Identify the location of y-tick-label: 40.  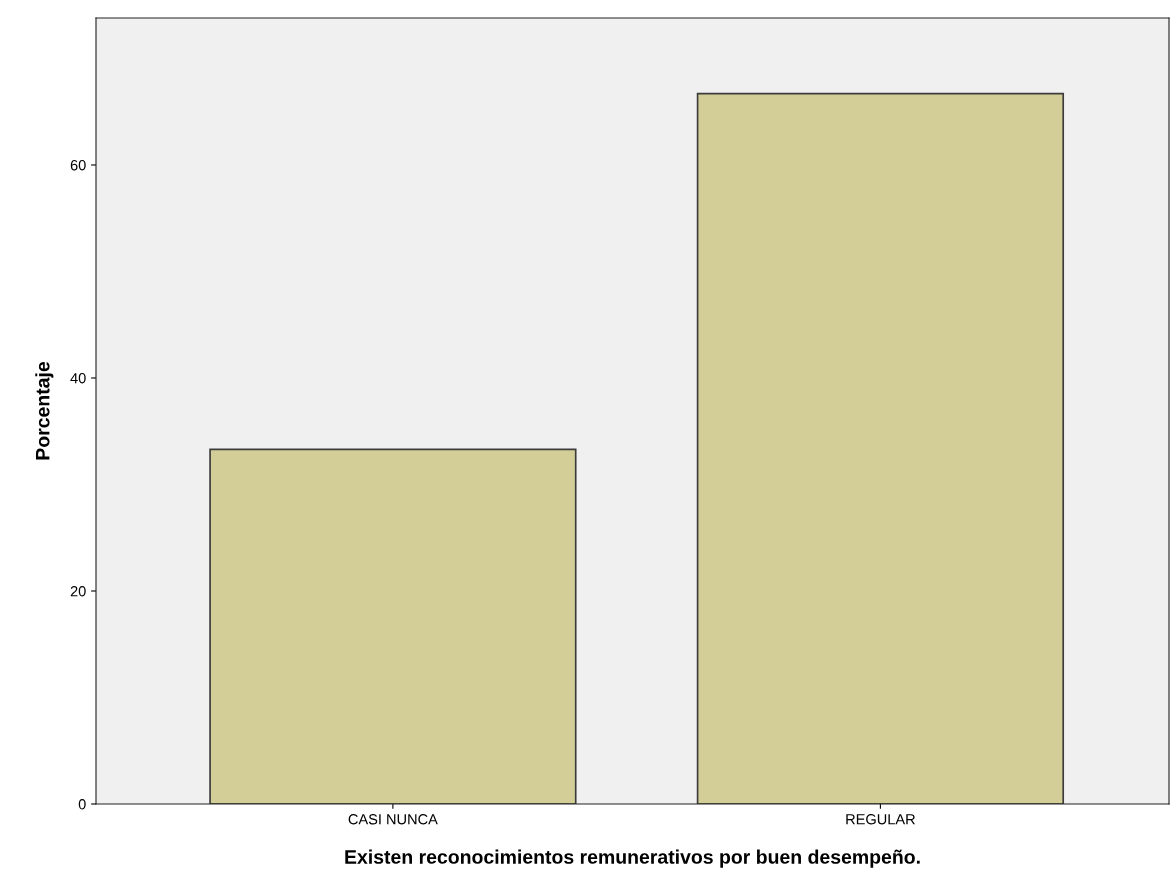
(78, 378).